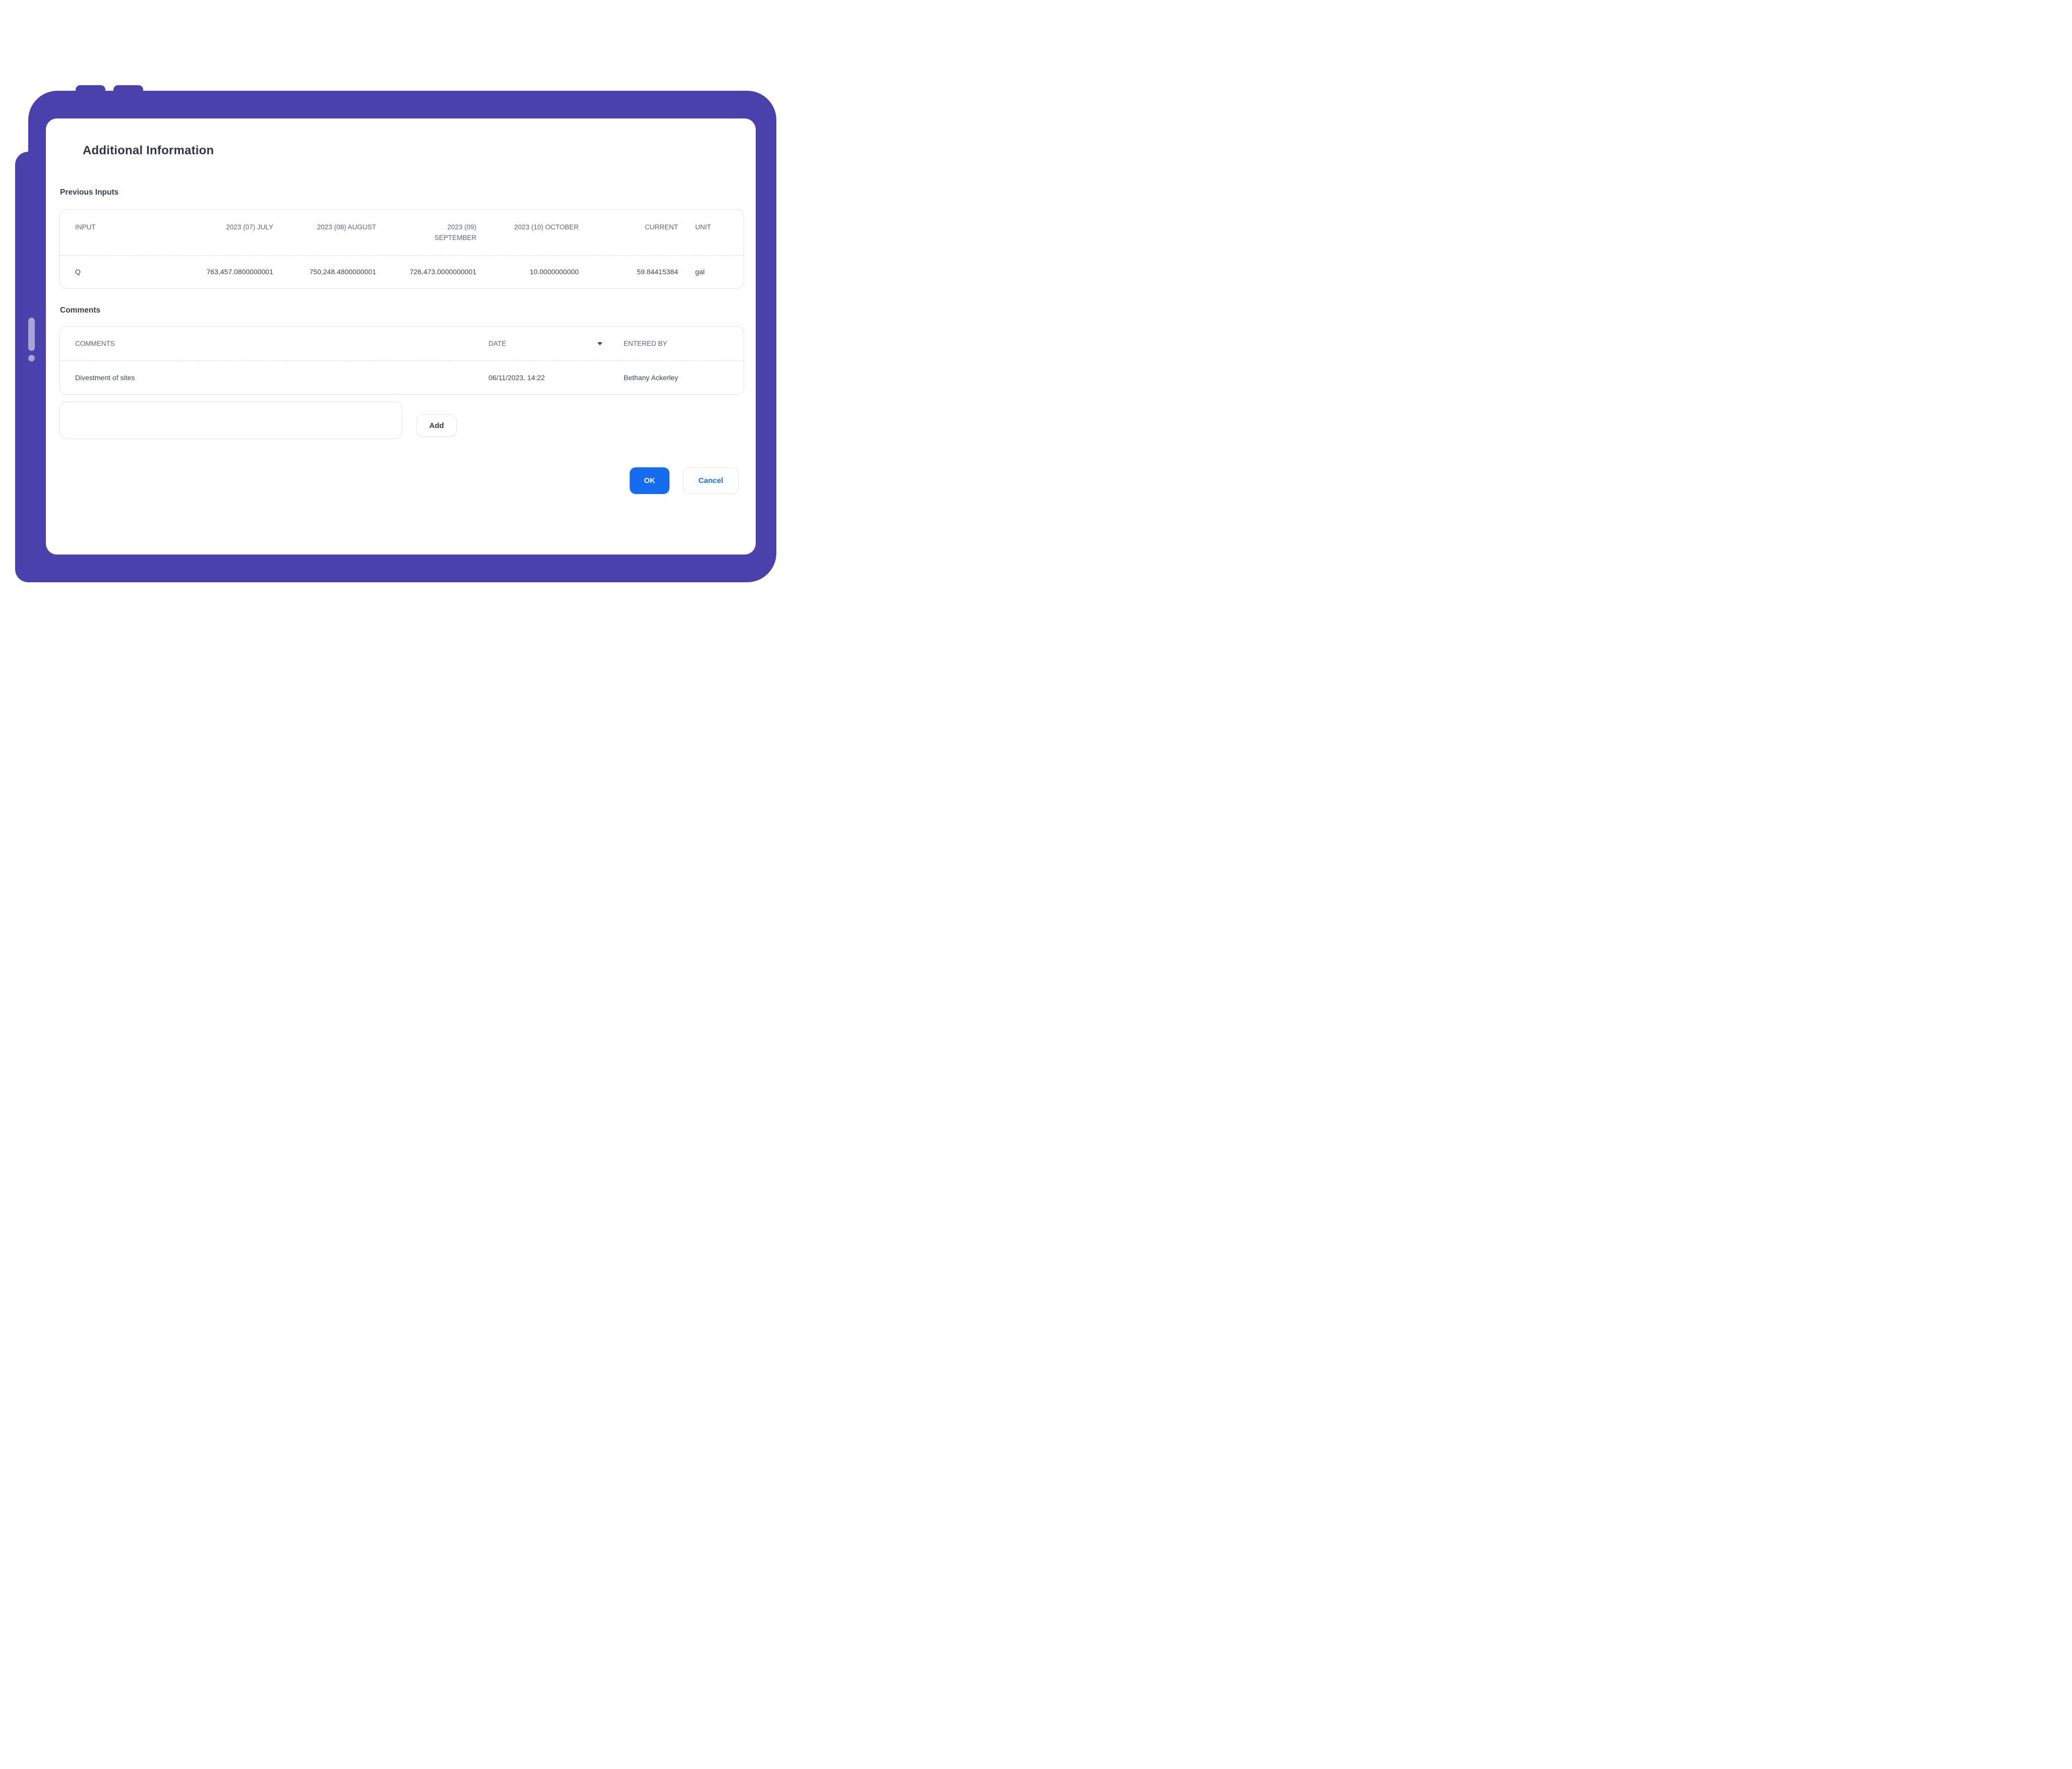 This screenshot has height=1769, width=2072. I want to click on comment-entered-by-cell: Bethany Ackerley, so click(652, 377).